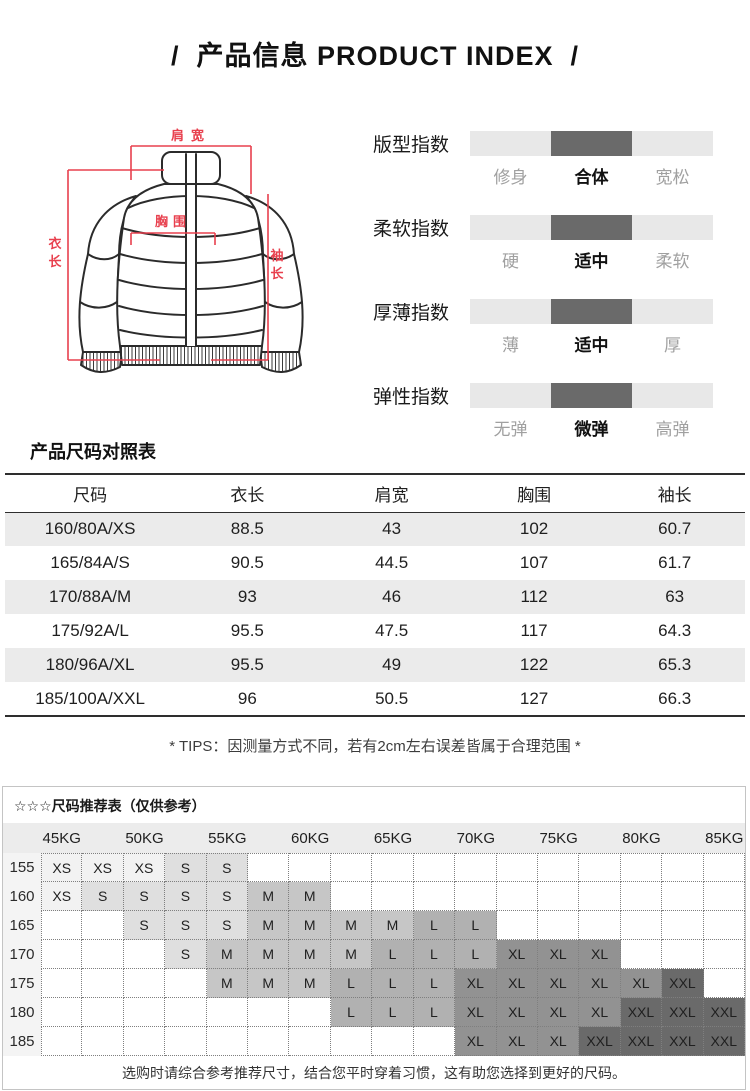 This screenshot has height=1091, width=750. Describe the element at coordinates (675, 664) in the screenshot. I see `size-table-cell: 65.3` at that location.